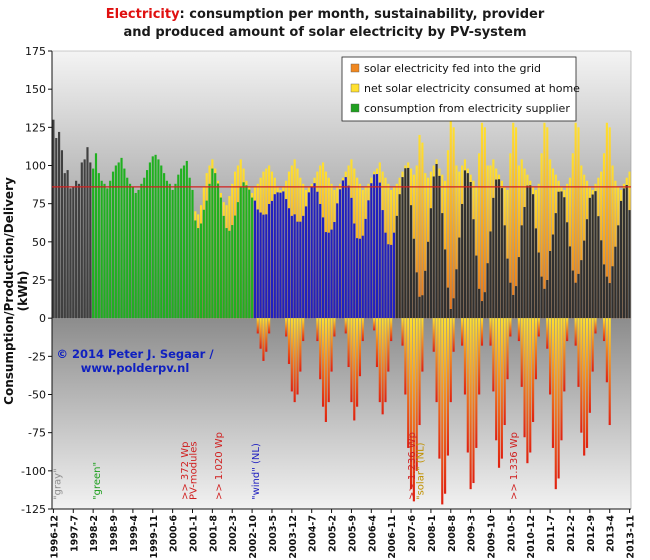  What do you see at coordinates (35, 89) in the screenshot?
I see `y-tick-label: 150` at bounding box center [35, 89].